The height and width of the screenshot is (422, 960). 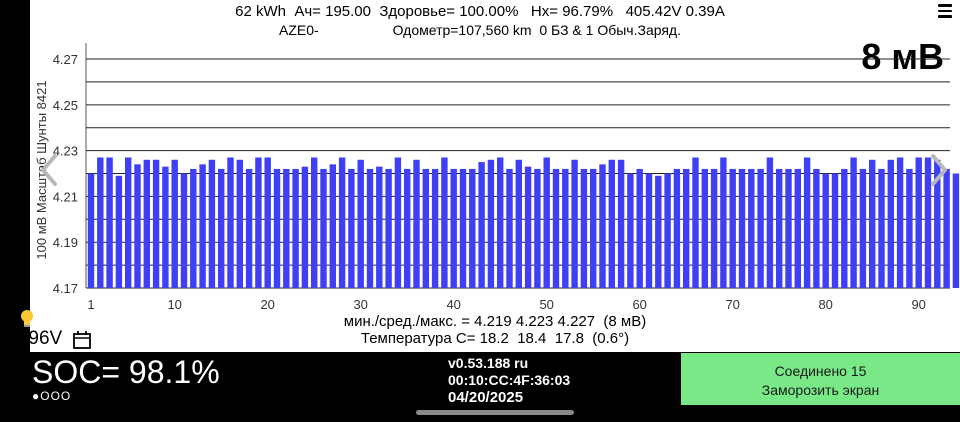 What do you see at coordinates (360, 304) in the screenshot?
I see `x-tick-label: 30` at bounding box center [360, 304].